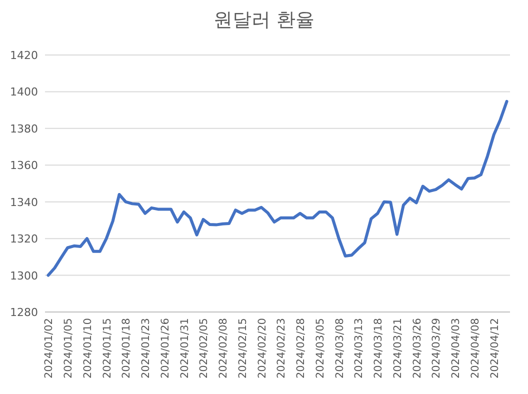 This screenshot has width=528, height=394. Describe the element at coordinates (262, 348) in the screenshot. I see `x-tick-label: 2024/02/20` at that location.